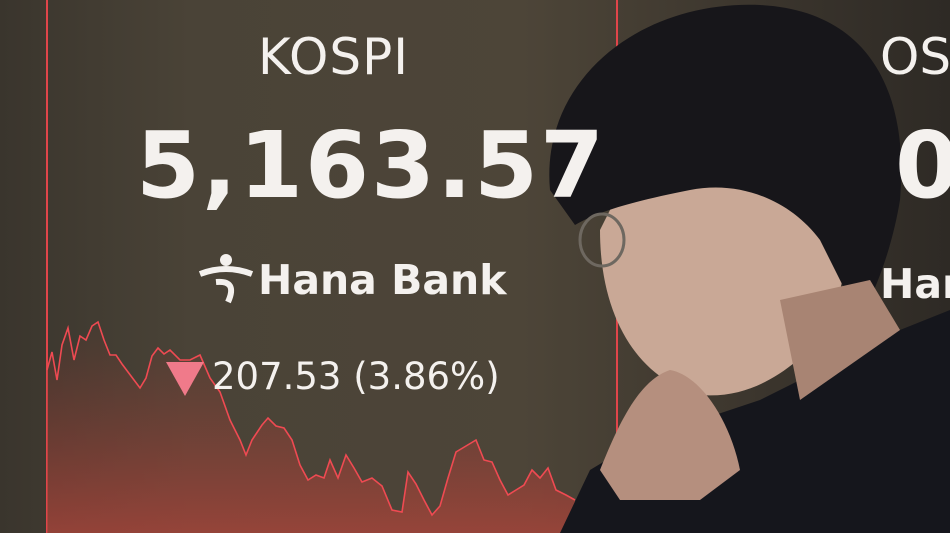  Describe the element at coordinates (670, 435) in the screenshot. I see `person-hand` at that location.